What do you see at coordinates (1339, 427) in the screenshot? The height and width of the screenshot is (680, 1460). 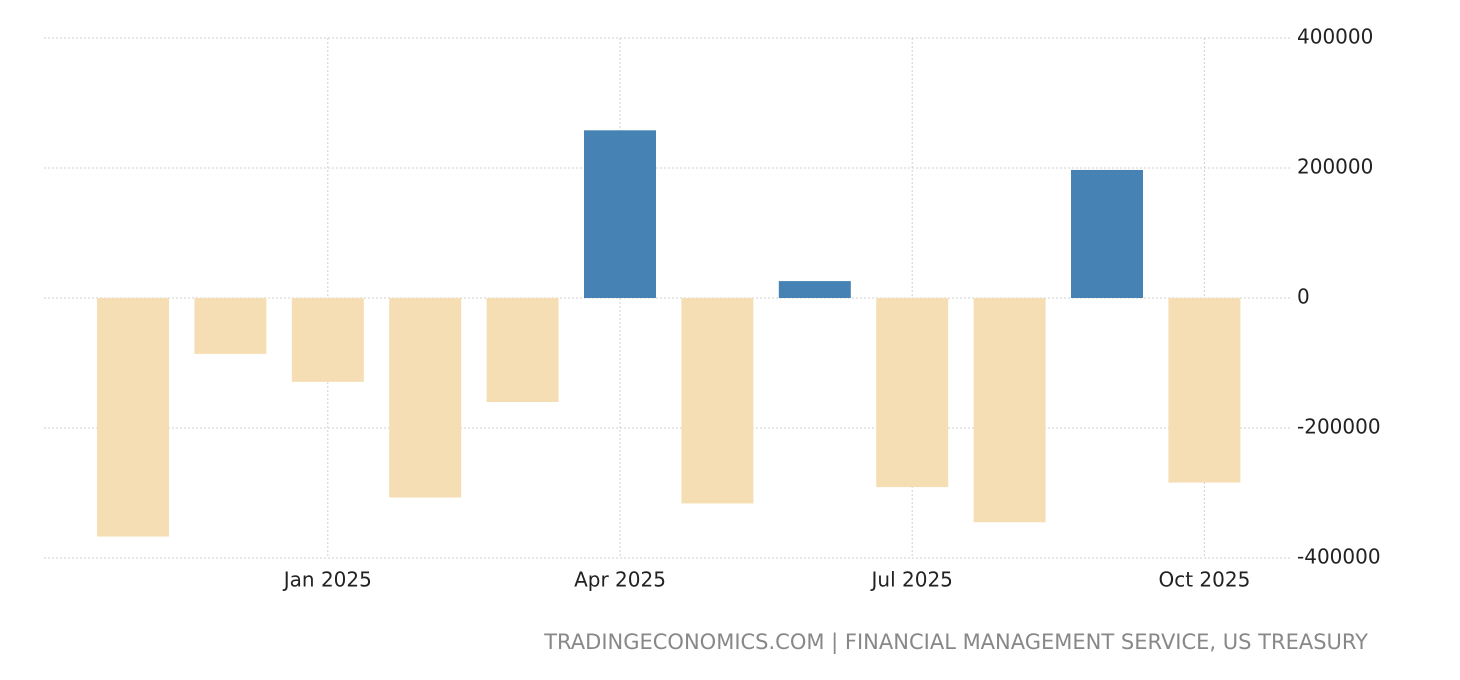 I see `y-tick-label: -200000` at bounding box center [1339, 427].